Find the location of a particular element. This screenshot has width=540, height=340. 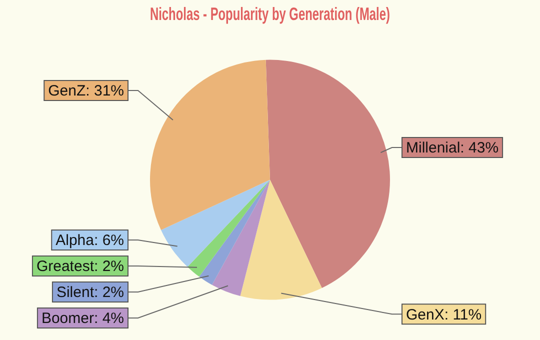

slice-label: GenZ: 31% is located at coordinates (86, 91).